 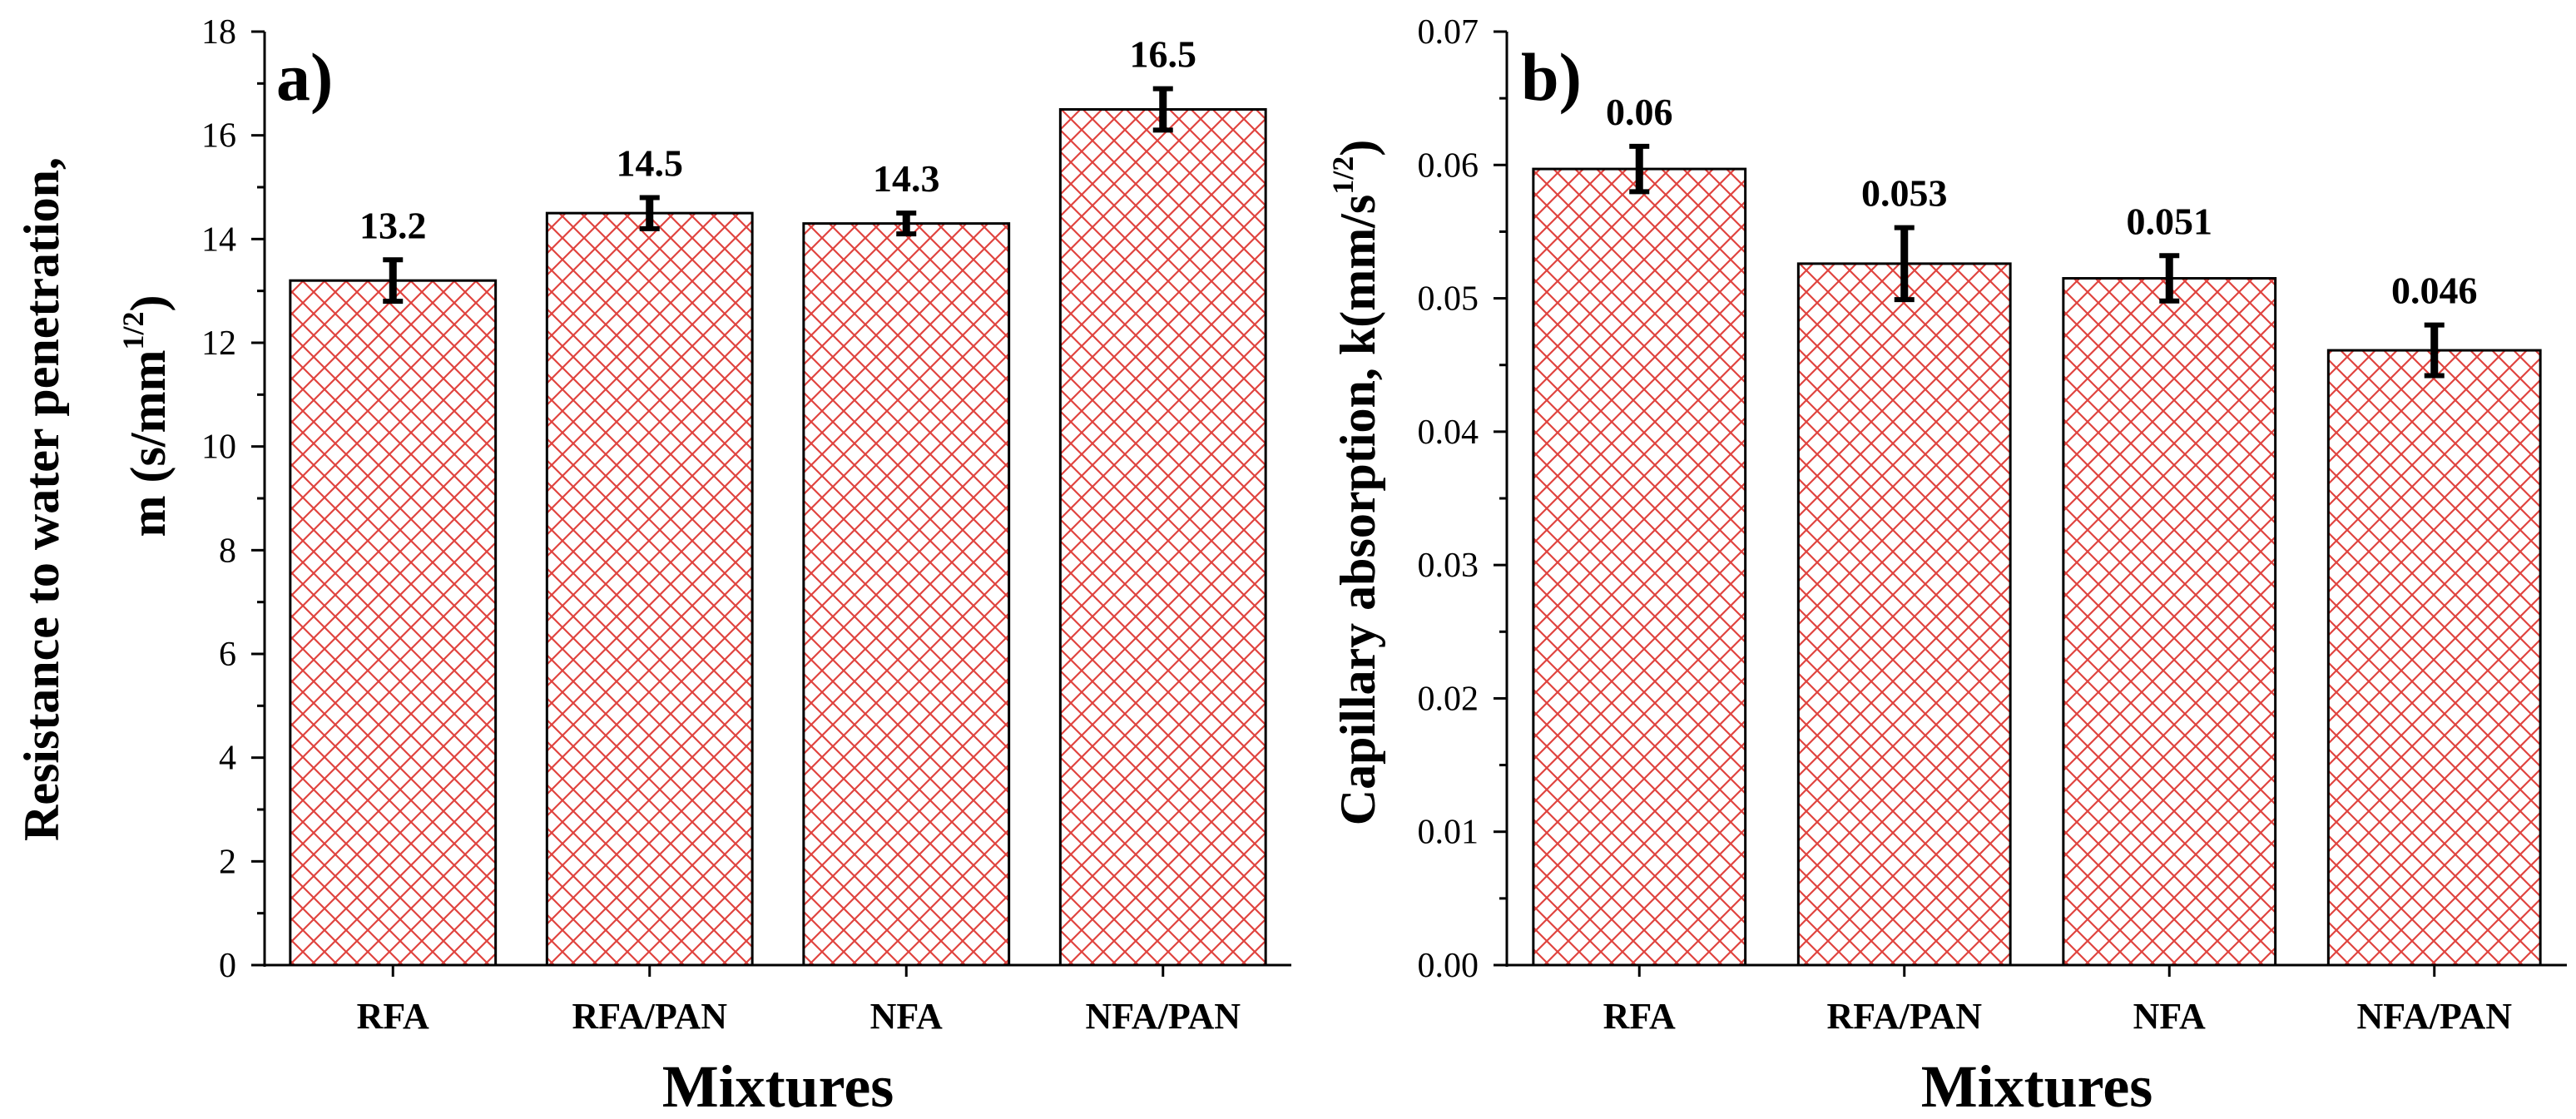 What do you see at coordinates (219, 240) in the screenshot?
I see `y-tick-label: 14` at bounding box center [219, 240].